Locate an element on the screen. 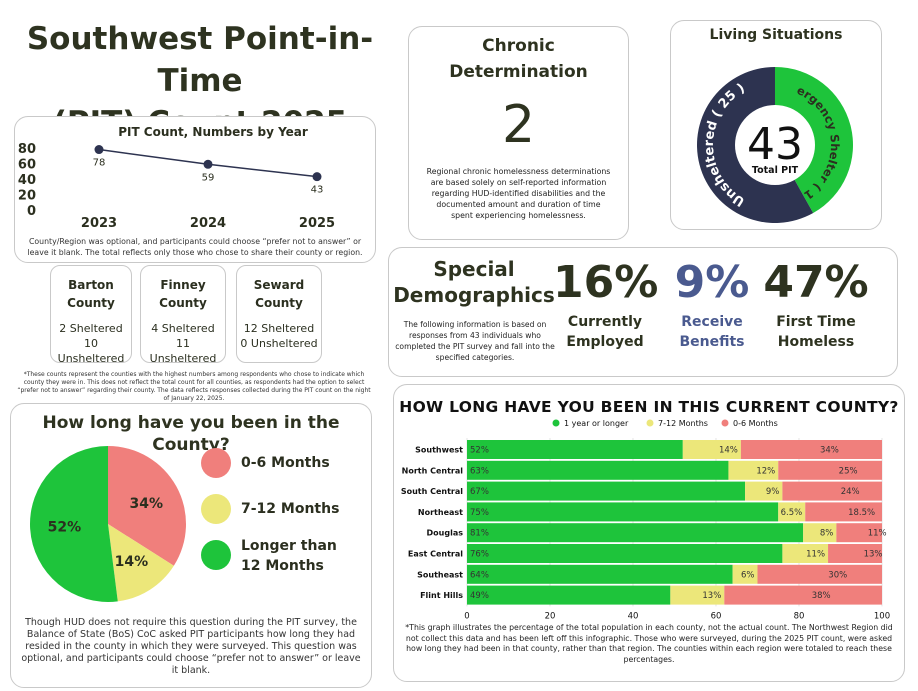 Image resolution: width=918 pixels, height=691 pixels. bar-data-label: 63% is located at coordinates (479, 471).